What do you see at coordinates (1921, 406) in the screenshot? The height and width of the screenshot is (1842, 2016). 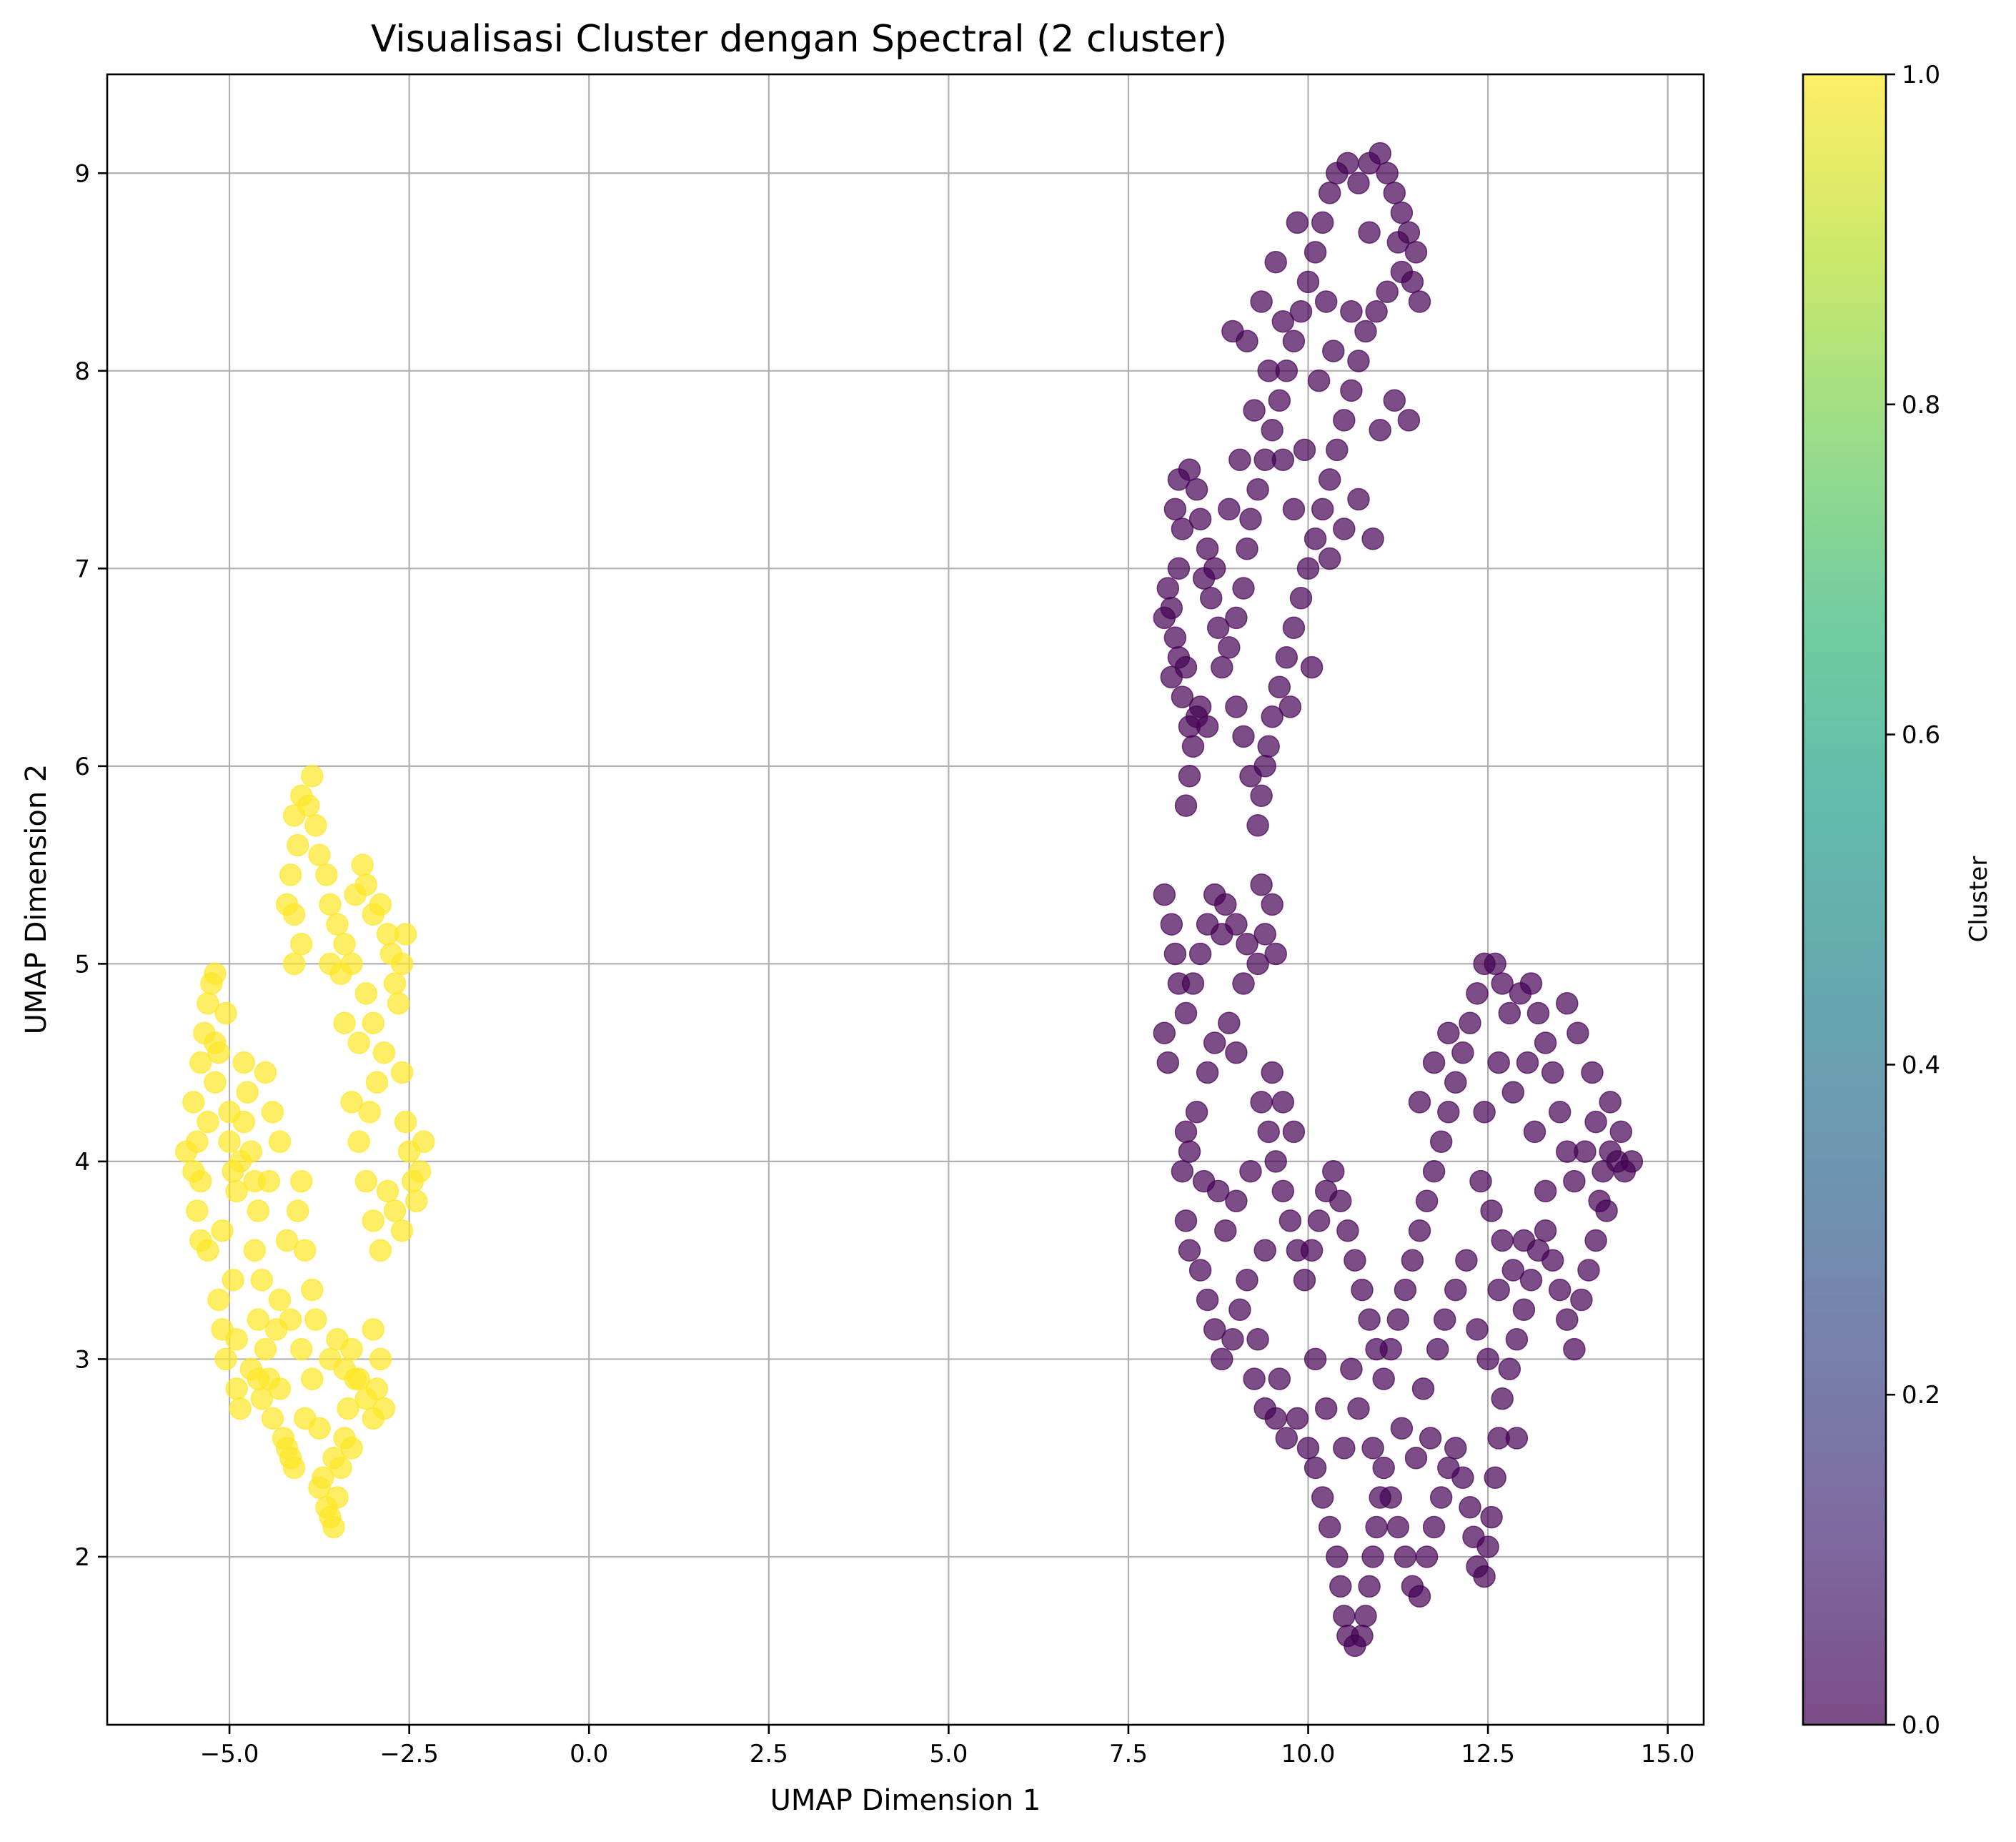 I see `colorbar-tick-label: 0.8` at bounding box center [1921, 406].